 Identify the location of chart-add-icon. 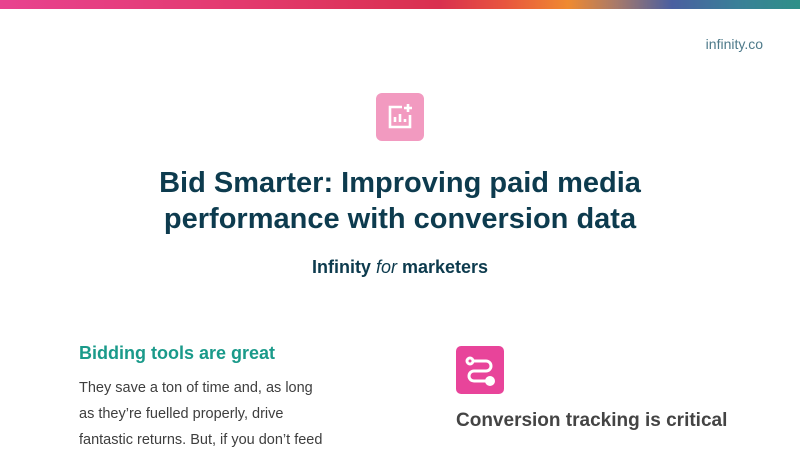
(400, 117).